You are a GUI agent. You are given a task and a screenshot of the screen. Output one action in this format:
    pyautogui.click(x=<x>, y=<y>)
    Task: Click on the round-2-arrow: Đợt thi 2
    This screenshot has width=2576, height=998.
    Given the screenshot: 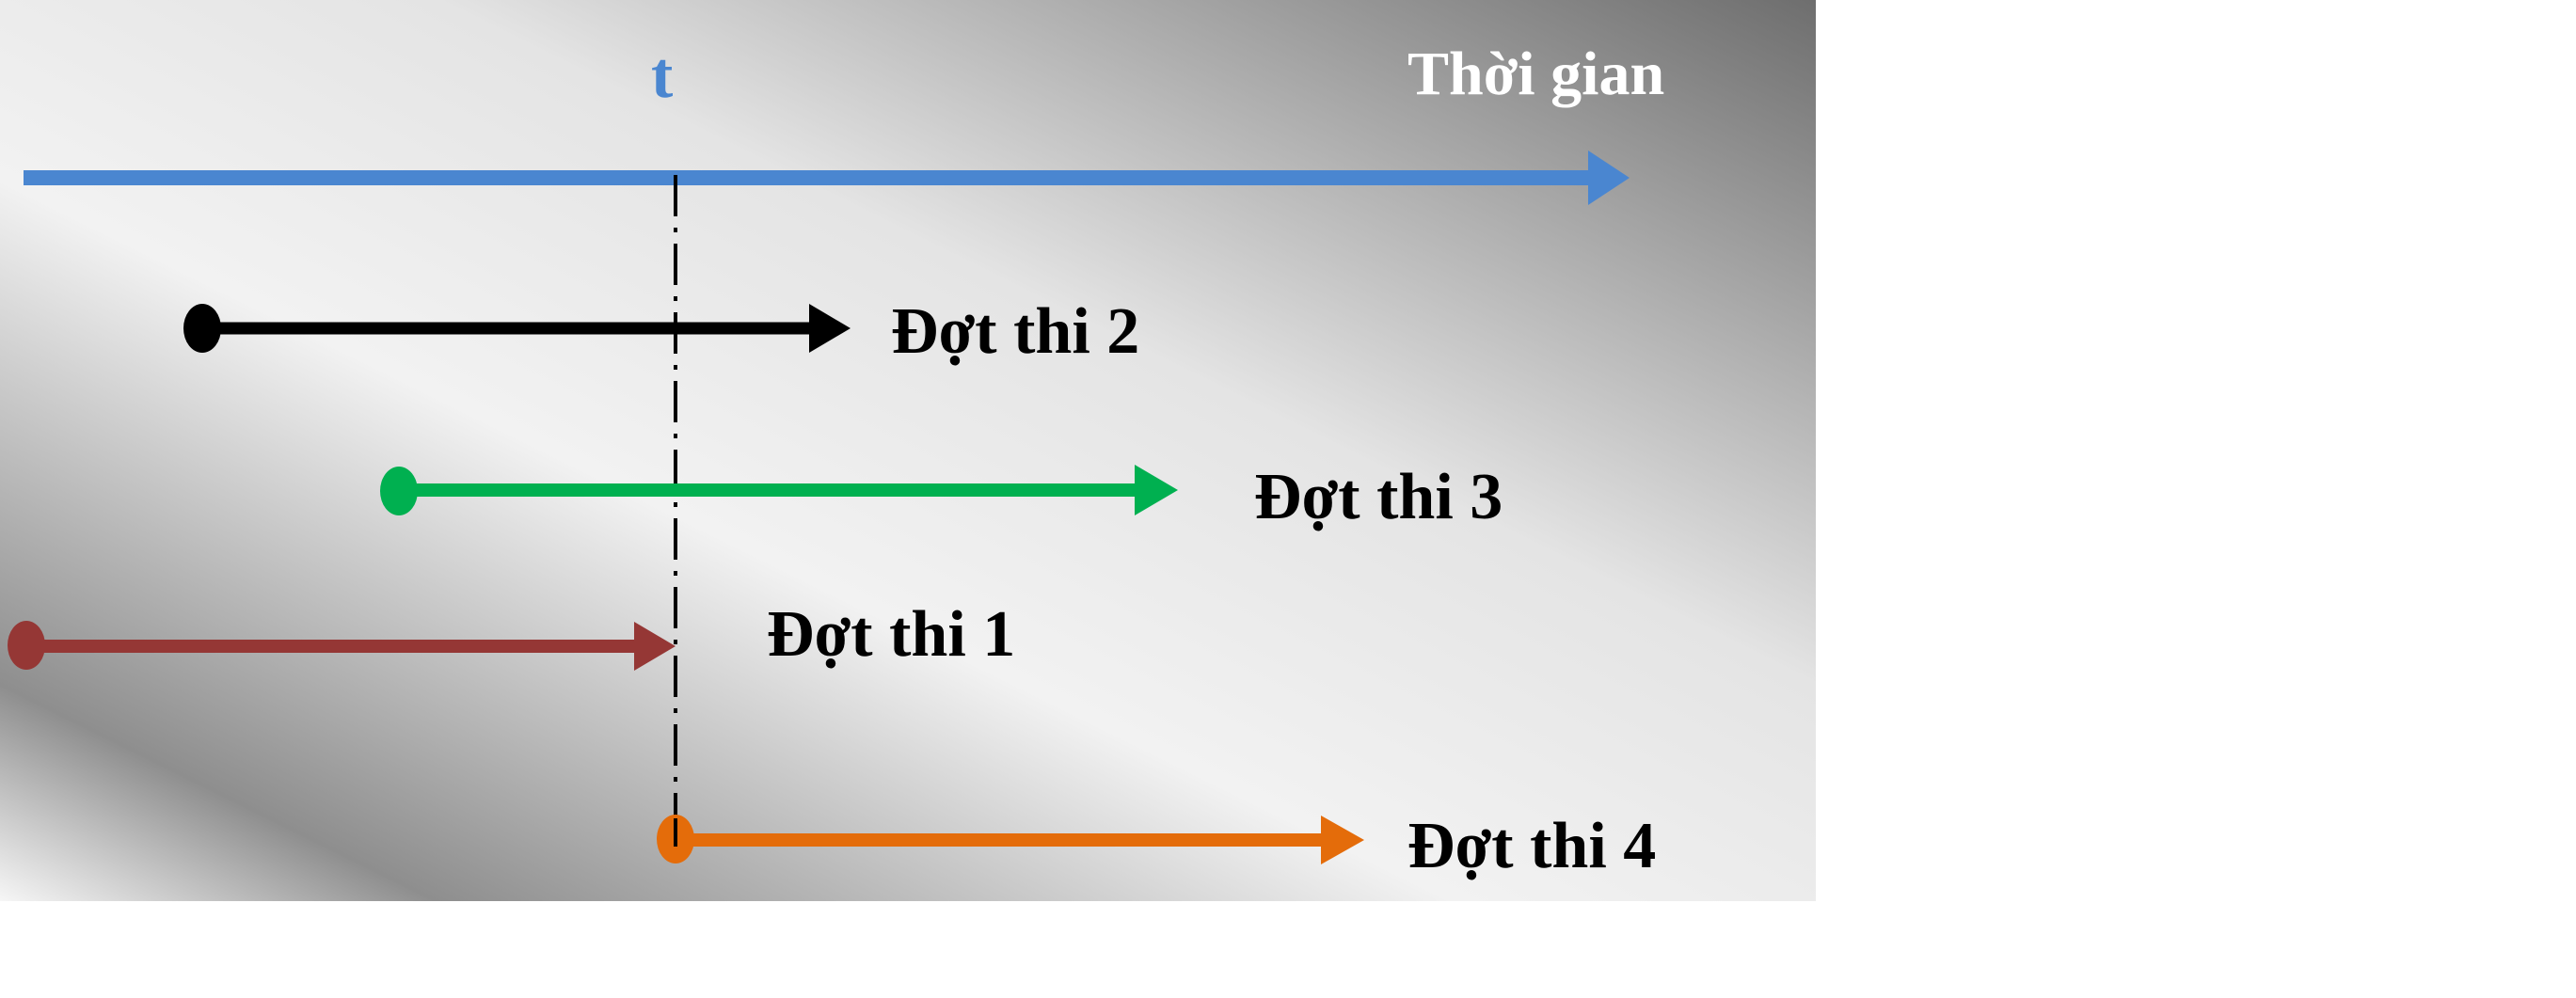 What is the action you would take?
    pyautogui.click(x=661, y=331)
    